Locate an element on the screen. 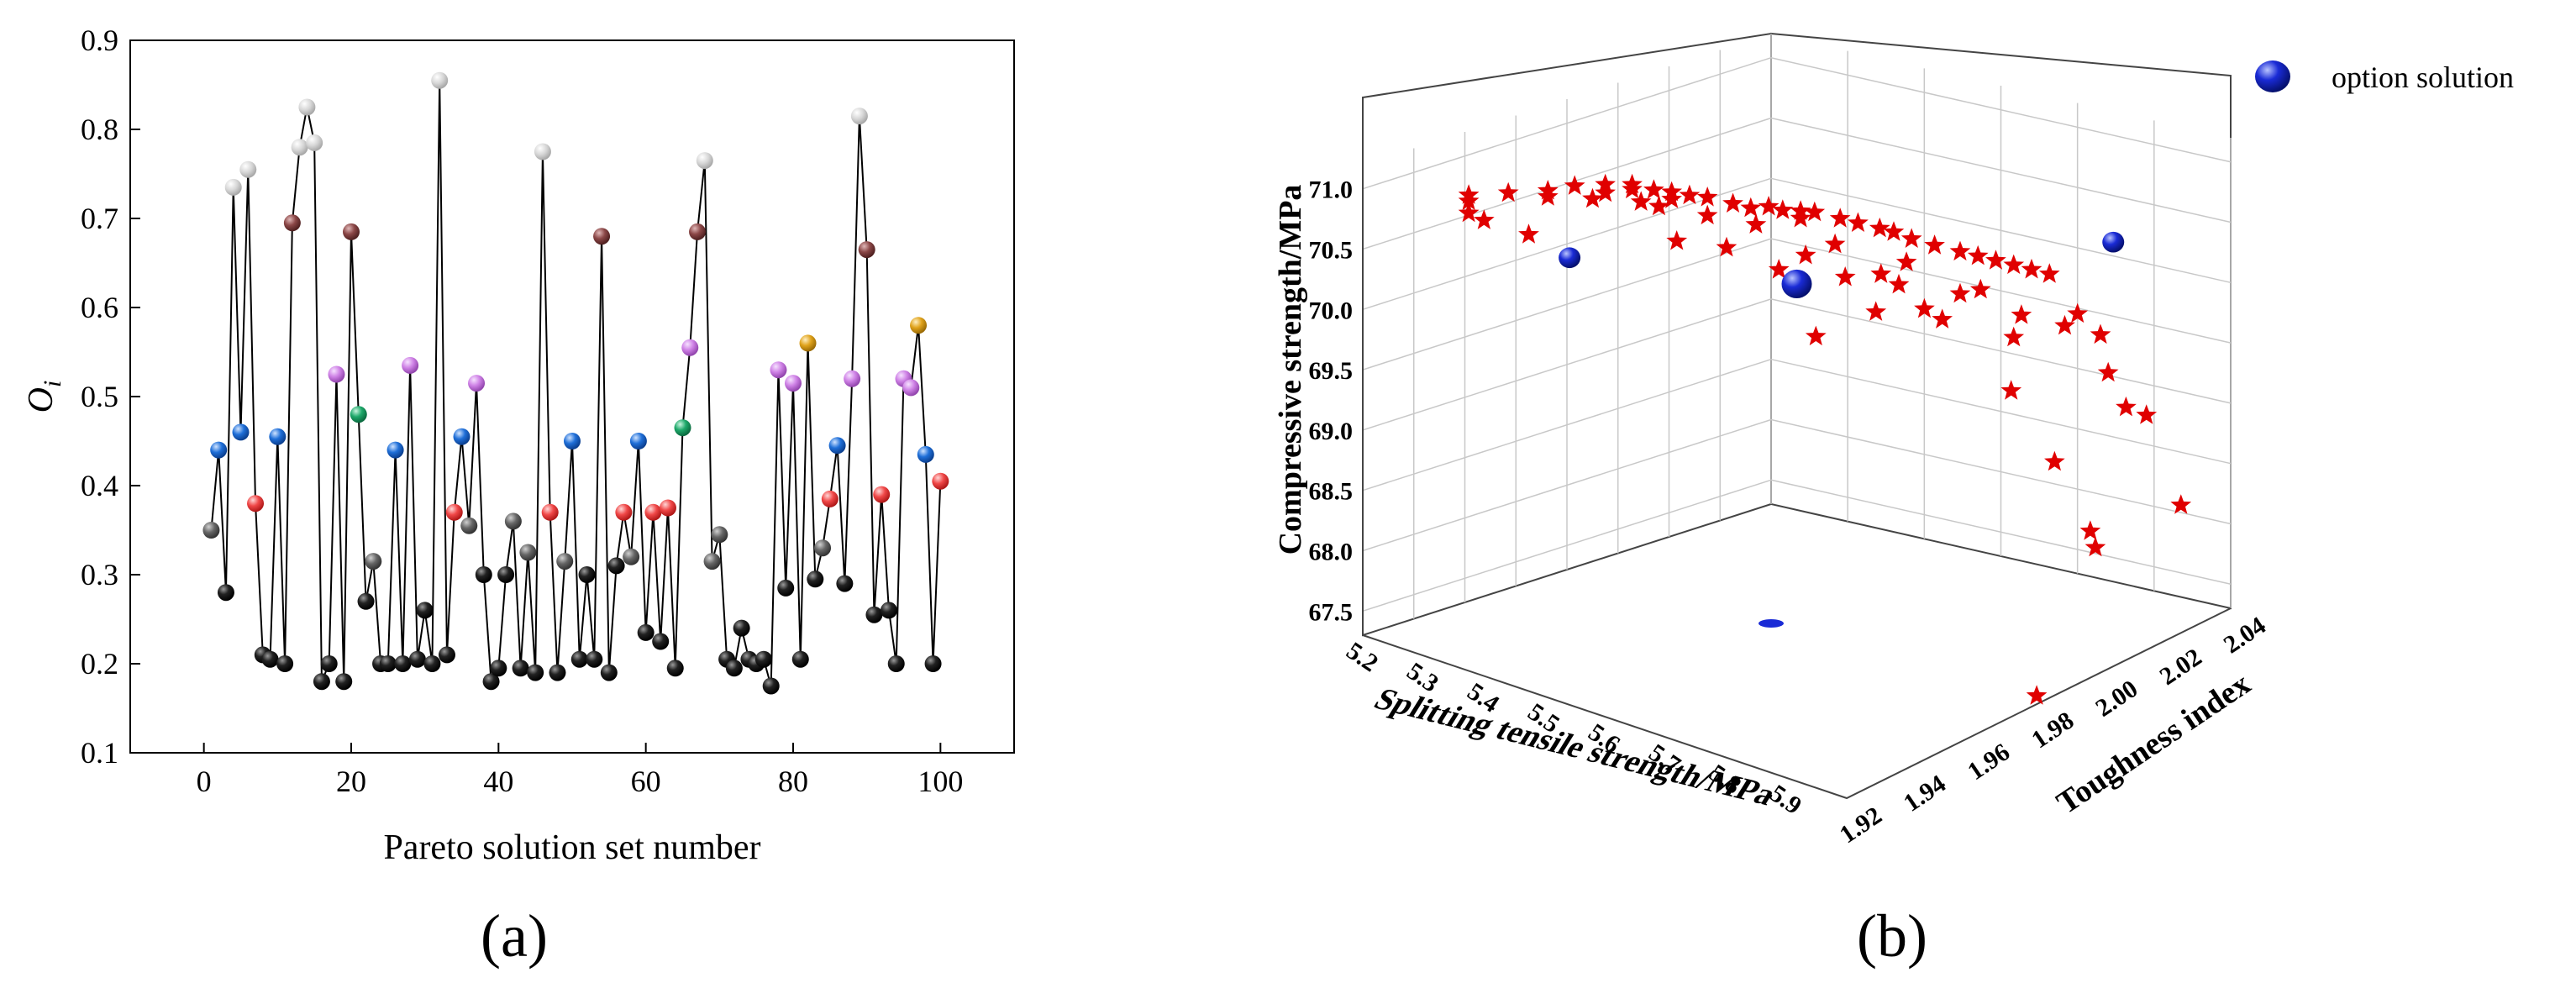 The image size is (2576, 983). y-tick-label: 0.3 is located at coordinates (99, 574).